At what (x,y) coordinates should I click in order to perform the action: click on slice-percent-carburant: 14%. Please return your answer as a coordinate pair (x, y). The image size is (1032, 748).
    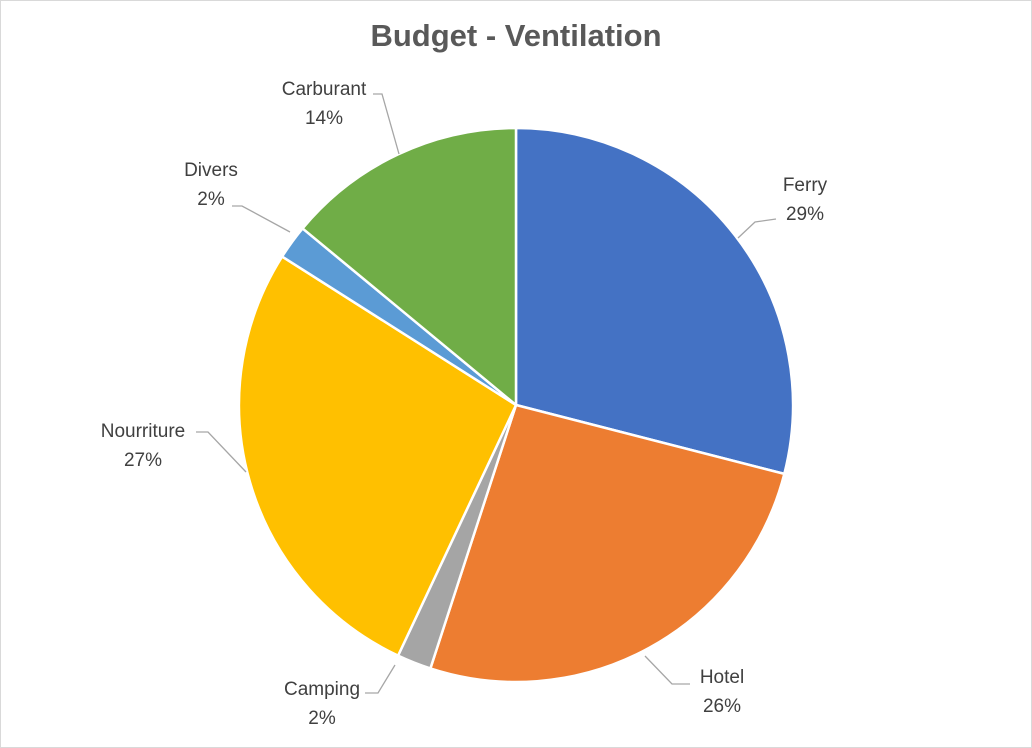
    Looking at the image, I should click on (324, 118).